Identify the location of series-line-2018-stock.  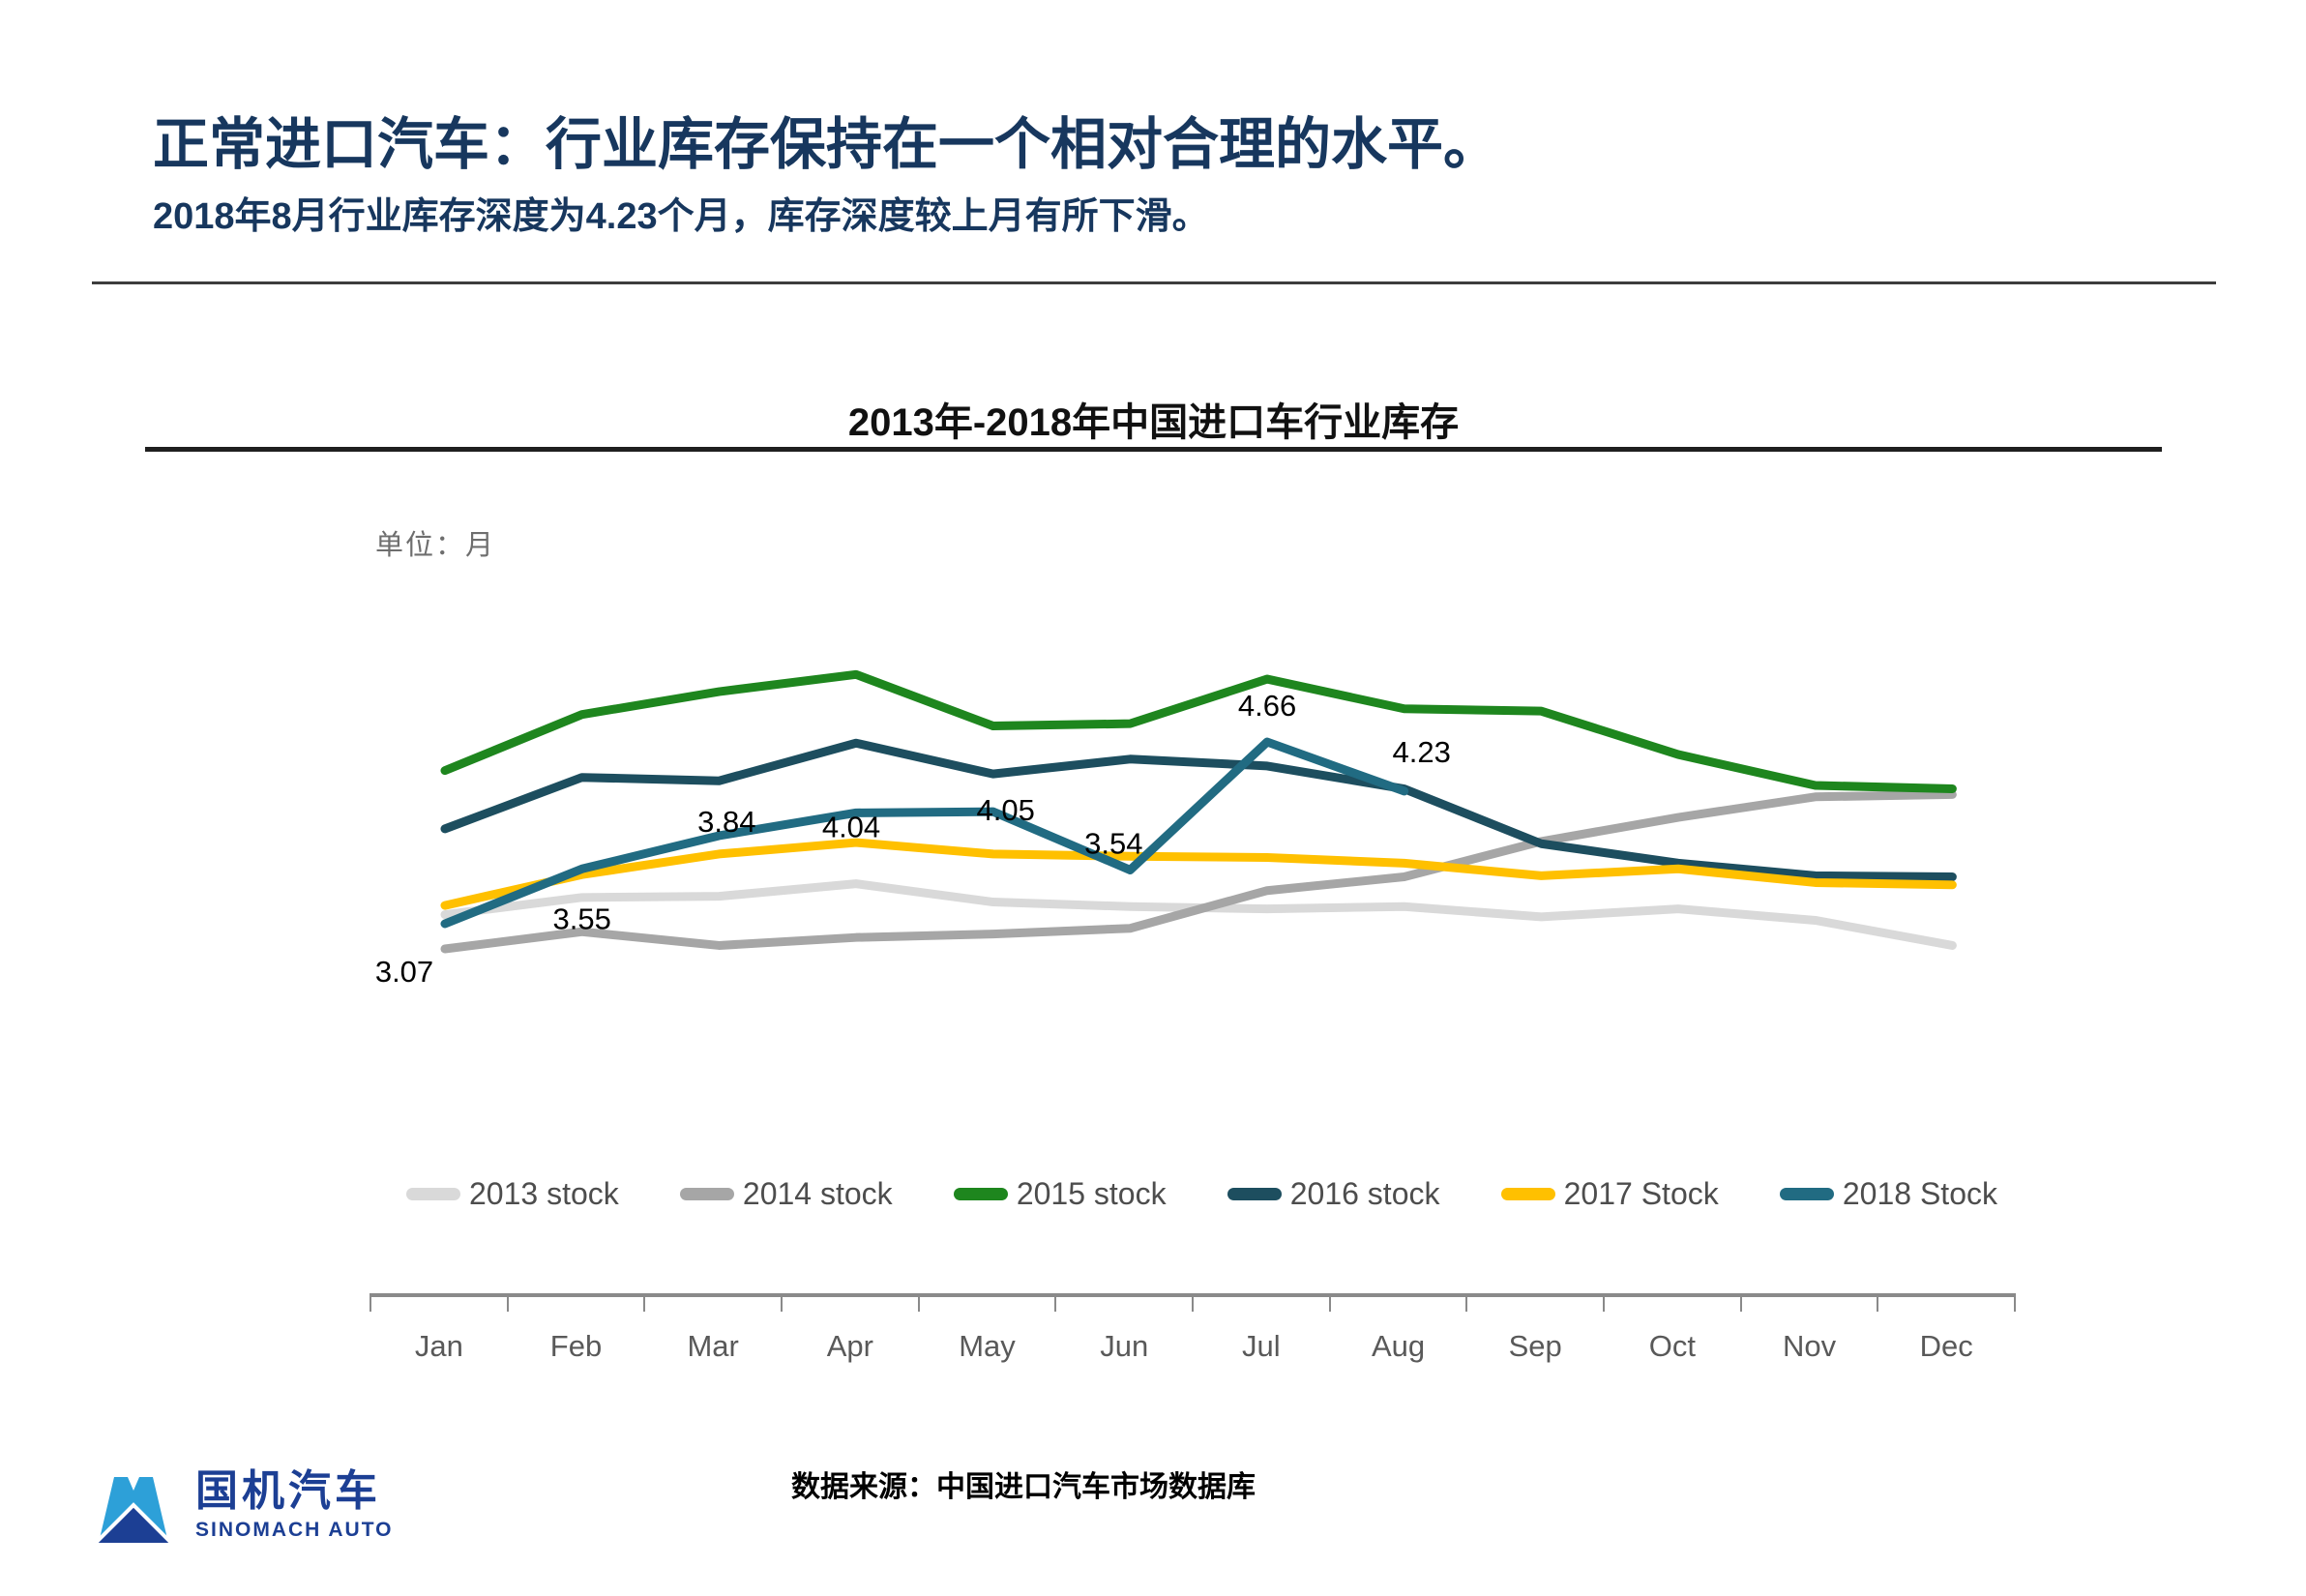
(924, 833).